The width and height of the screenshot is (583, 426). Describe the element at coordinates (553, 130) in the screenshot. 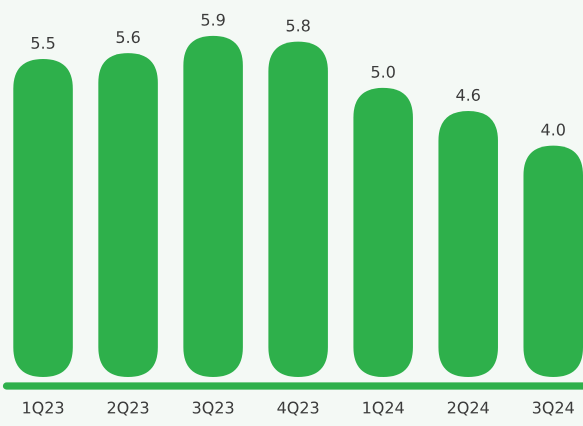

I see `data-label: 4.0` at that location.